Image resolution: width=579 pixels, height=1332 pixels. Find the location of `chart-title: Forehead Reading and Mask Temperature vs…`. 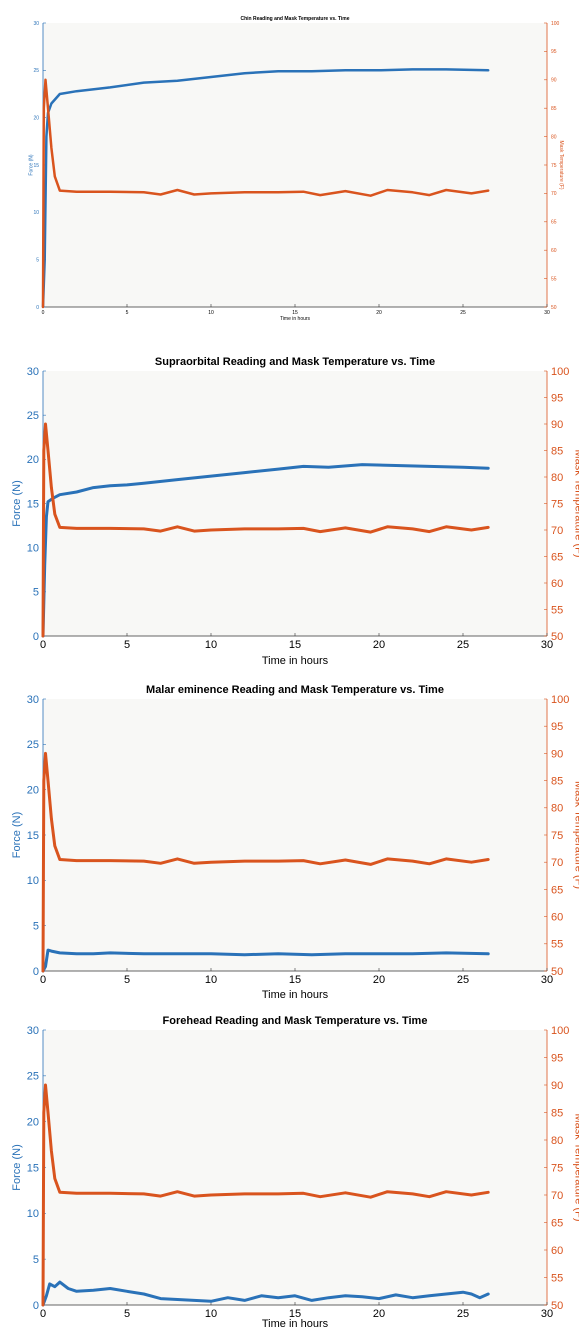

chart-title: Forehead Reading and Mask Temperature vs… is located at coordinates (295, 1021).